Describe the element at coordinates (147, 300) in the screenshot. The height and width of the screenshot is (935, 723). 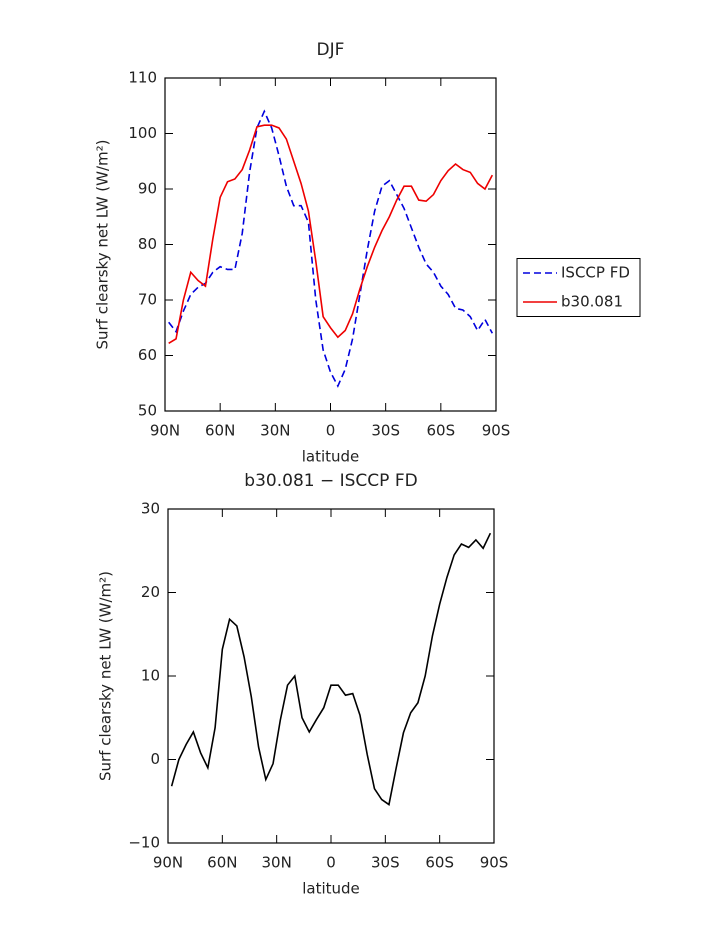
I see `y-tick-label: 70` at that location.